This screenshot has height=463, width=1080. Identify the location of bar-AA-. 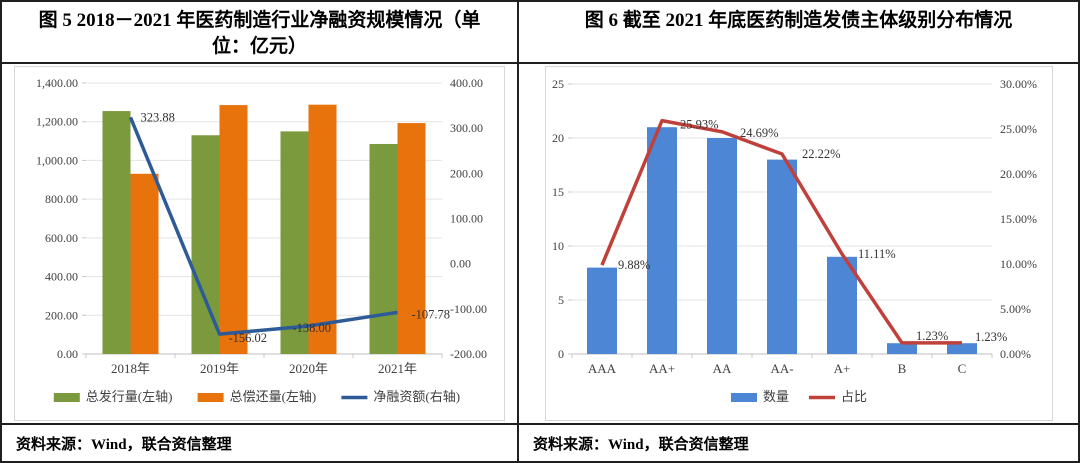
(781, 256).